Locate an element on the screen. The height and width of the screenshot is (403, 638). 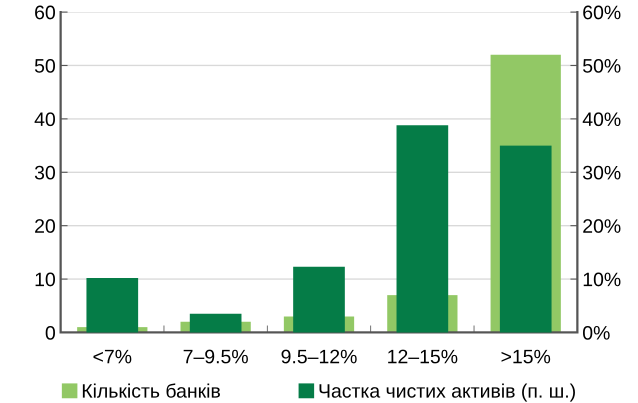
x-tick-label: 7–9.5% is located at coordinates (216, 357).